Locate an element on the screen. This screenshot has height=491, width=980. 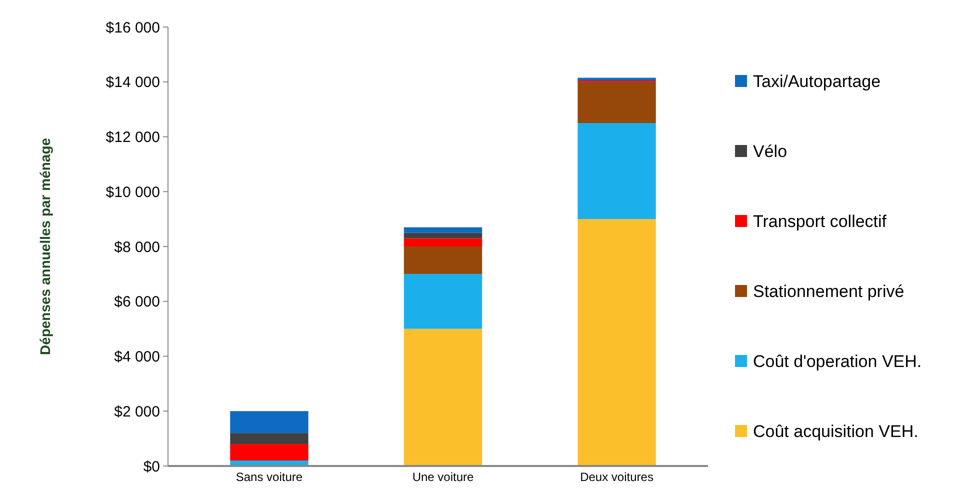
legend-label: Stationnement privé is located at coordinates (828, 291).